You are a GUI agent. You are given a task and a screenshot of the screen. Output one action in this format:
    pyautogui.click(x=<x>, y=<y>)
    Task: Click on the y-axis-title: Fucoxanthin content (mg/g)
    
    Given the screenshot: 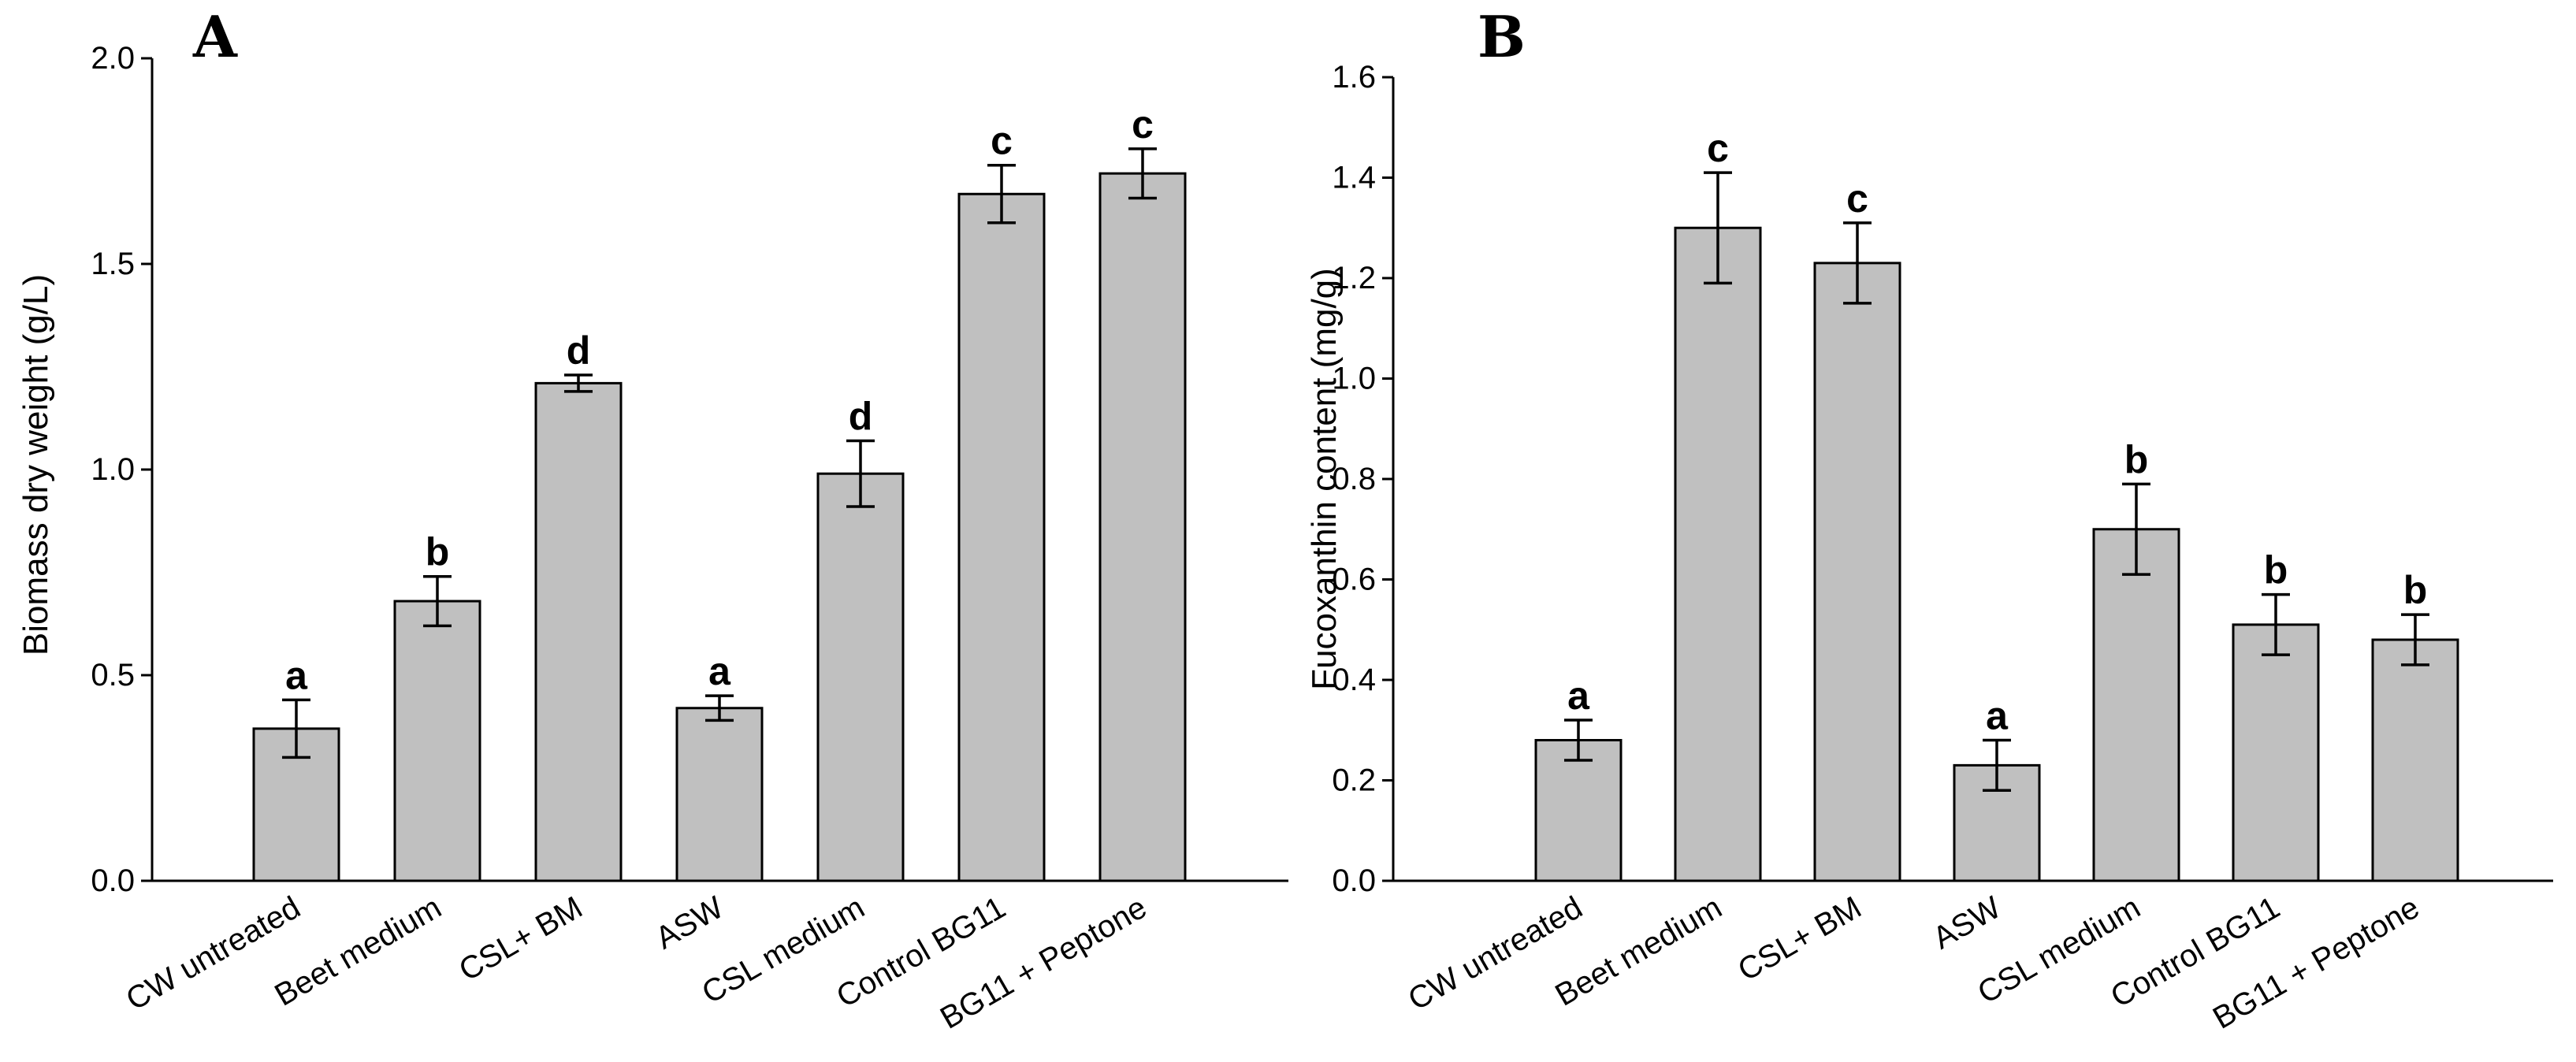 What is the action you would take?
    pyautogui.click(x=1324, y=479)
    